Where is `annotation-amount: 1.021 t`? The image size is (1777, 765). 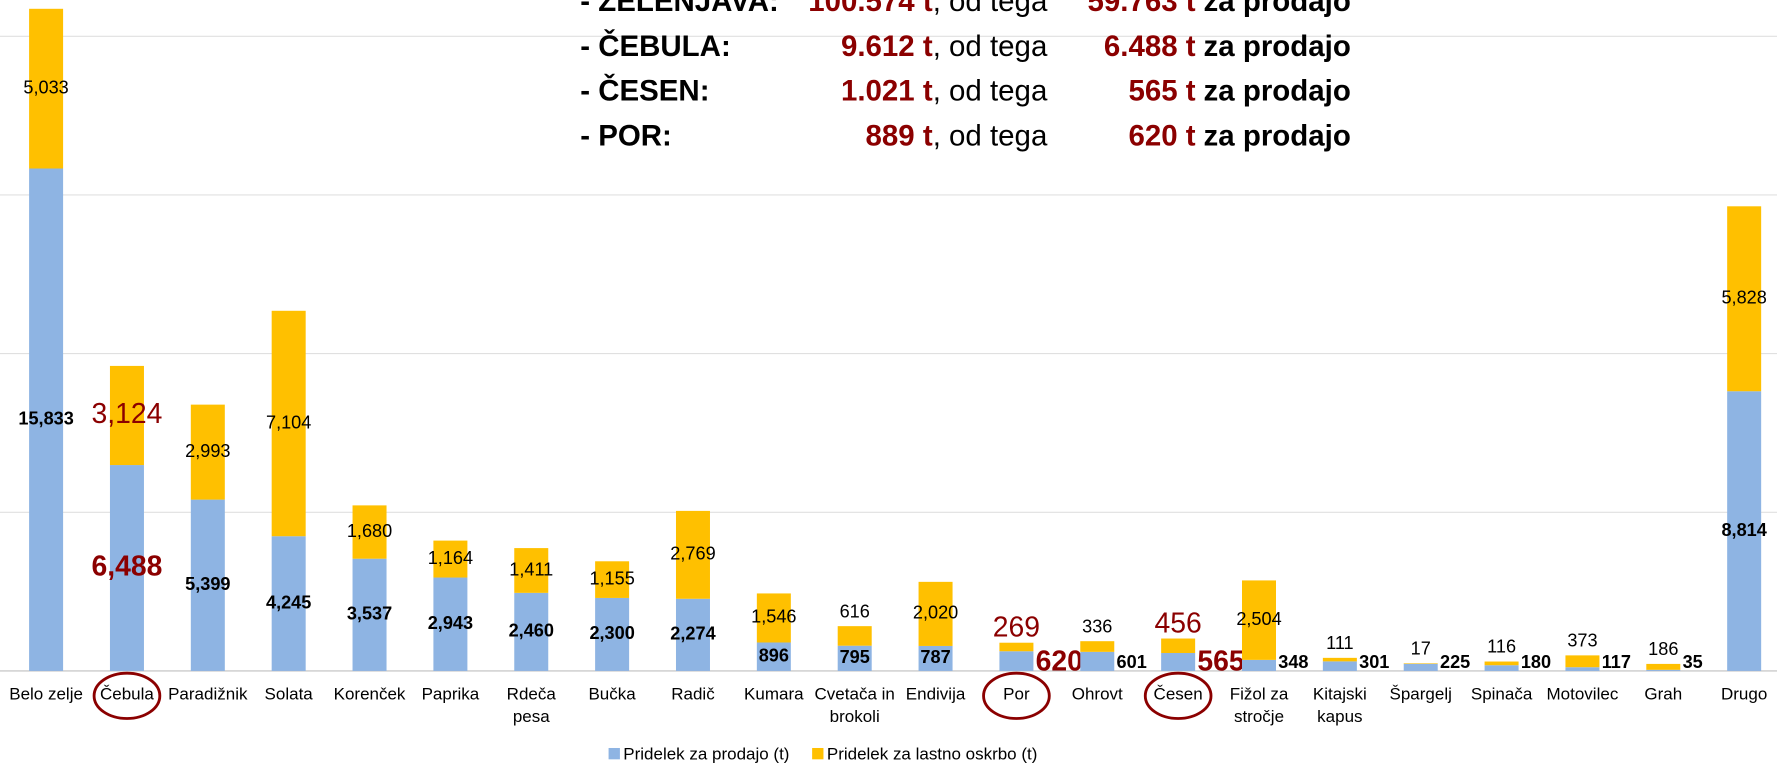
annotation-amount: 1.021 t is located at coordinates (887, 91).